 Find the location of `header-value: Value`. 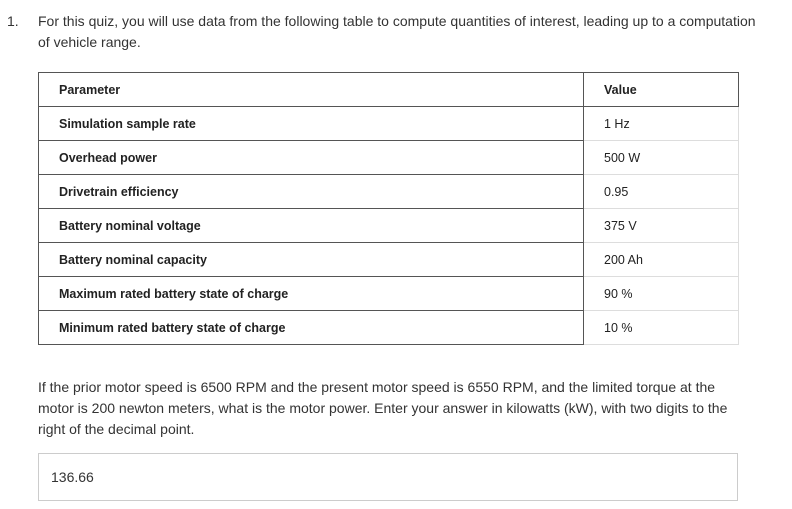

header-value: Value is located at coordinates (661, 89).